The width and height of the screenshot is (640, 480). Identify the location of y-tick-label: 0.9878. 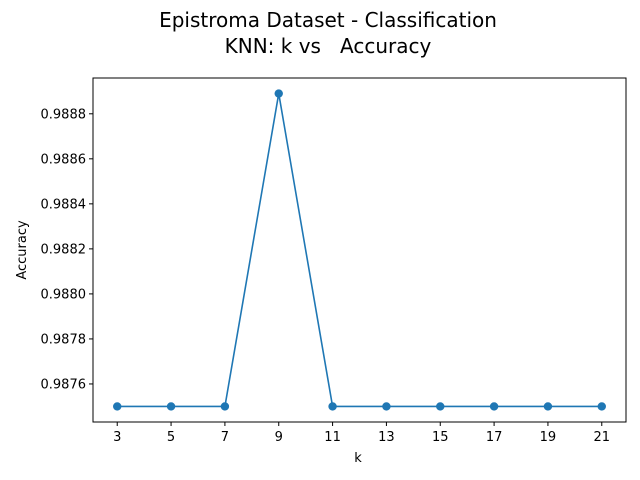
(64, 339).